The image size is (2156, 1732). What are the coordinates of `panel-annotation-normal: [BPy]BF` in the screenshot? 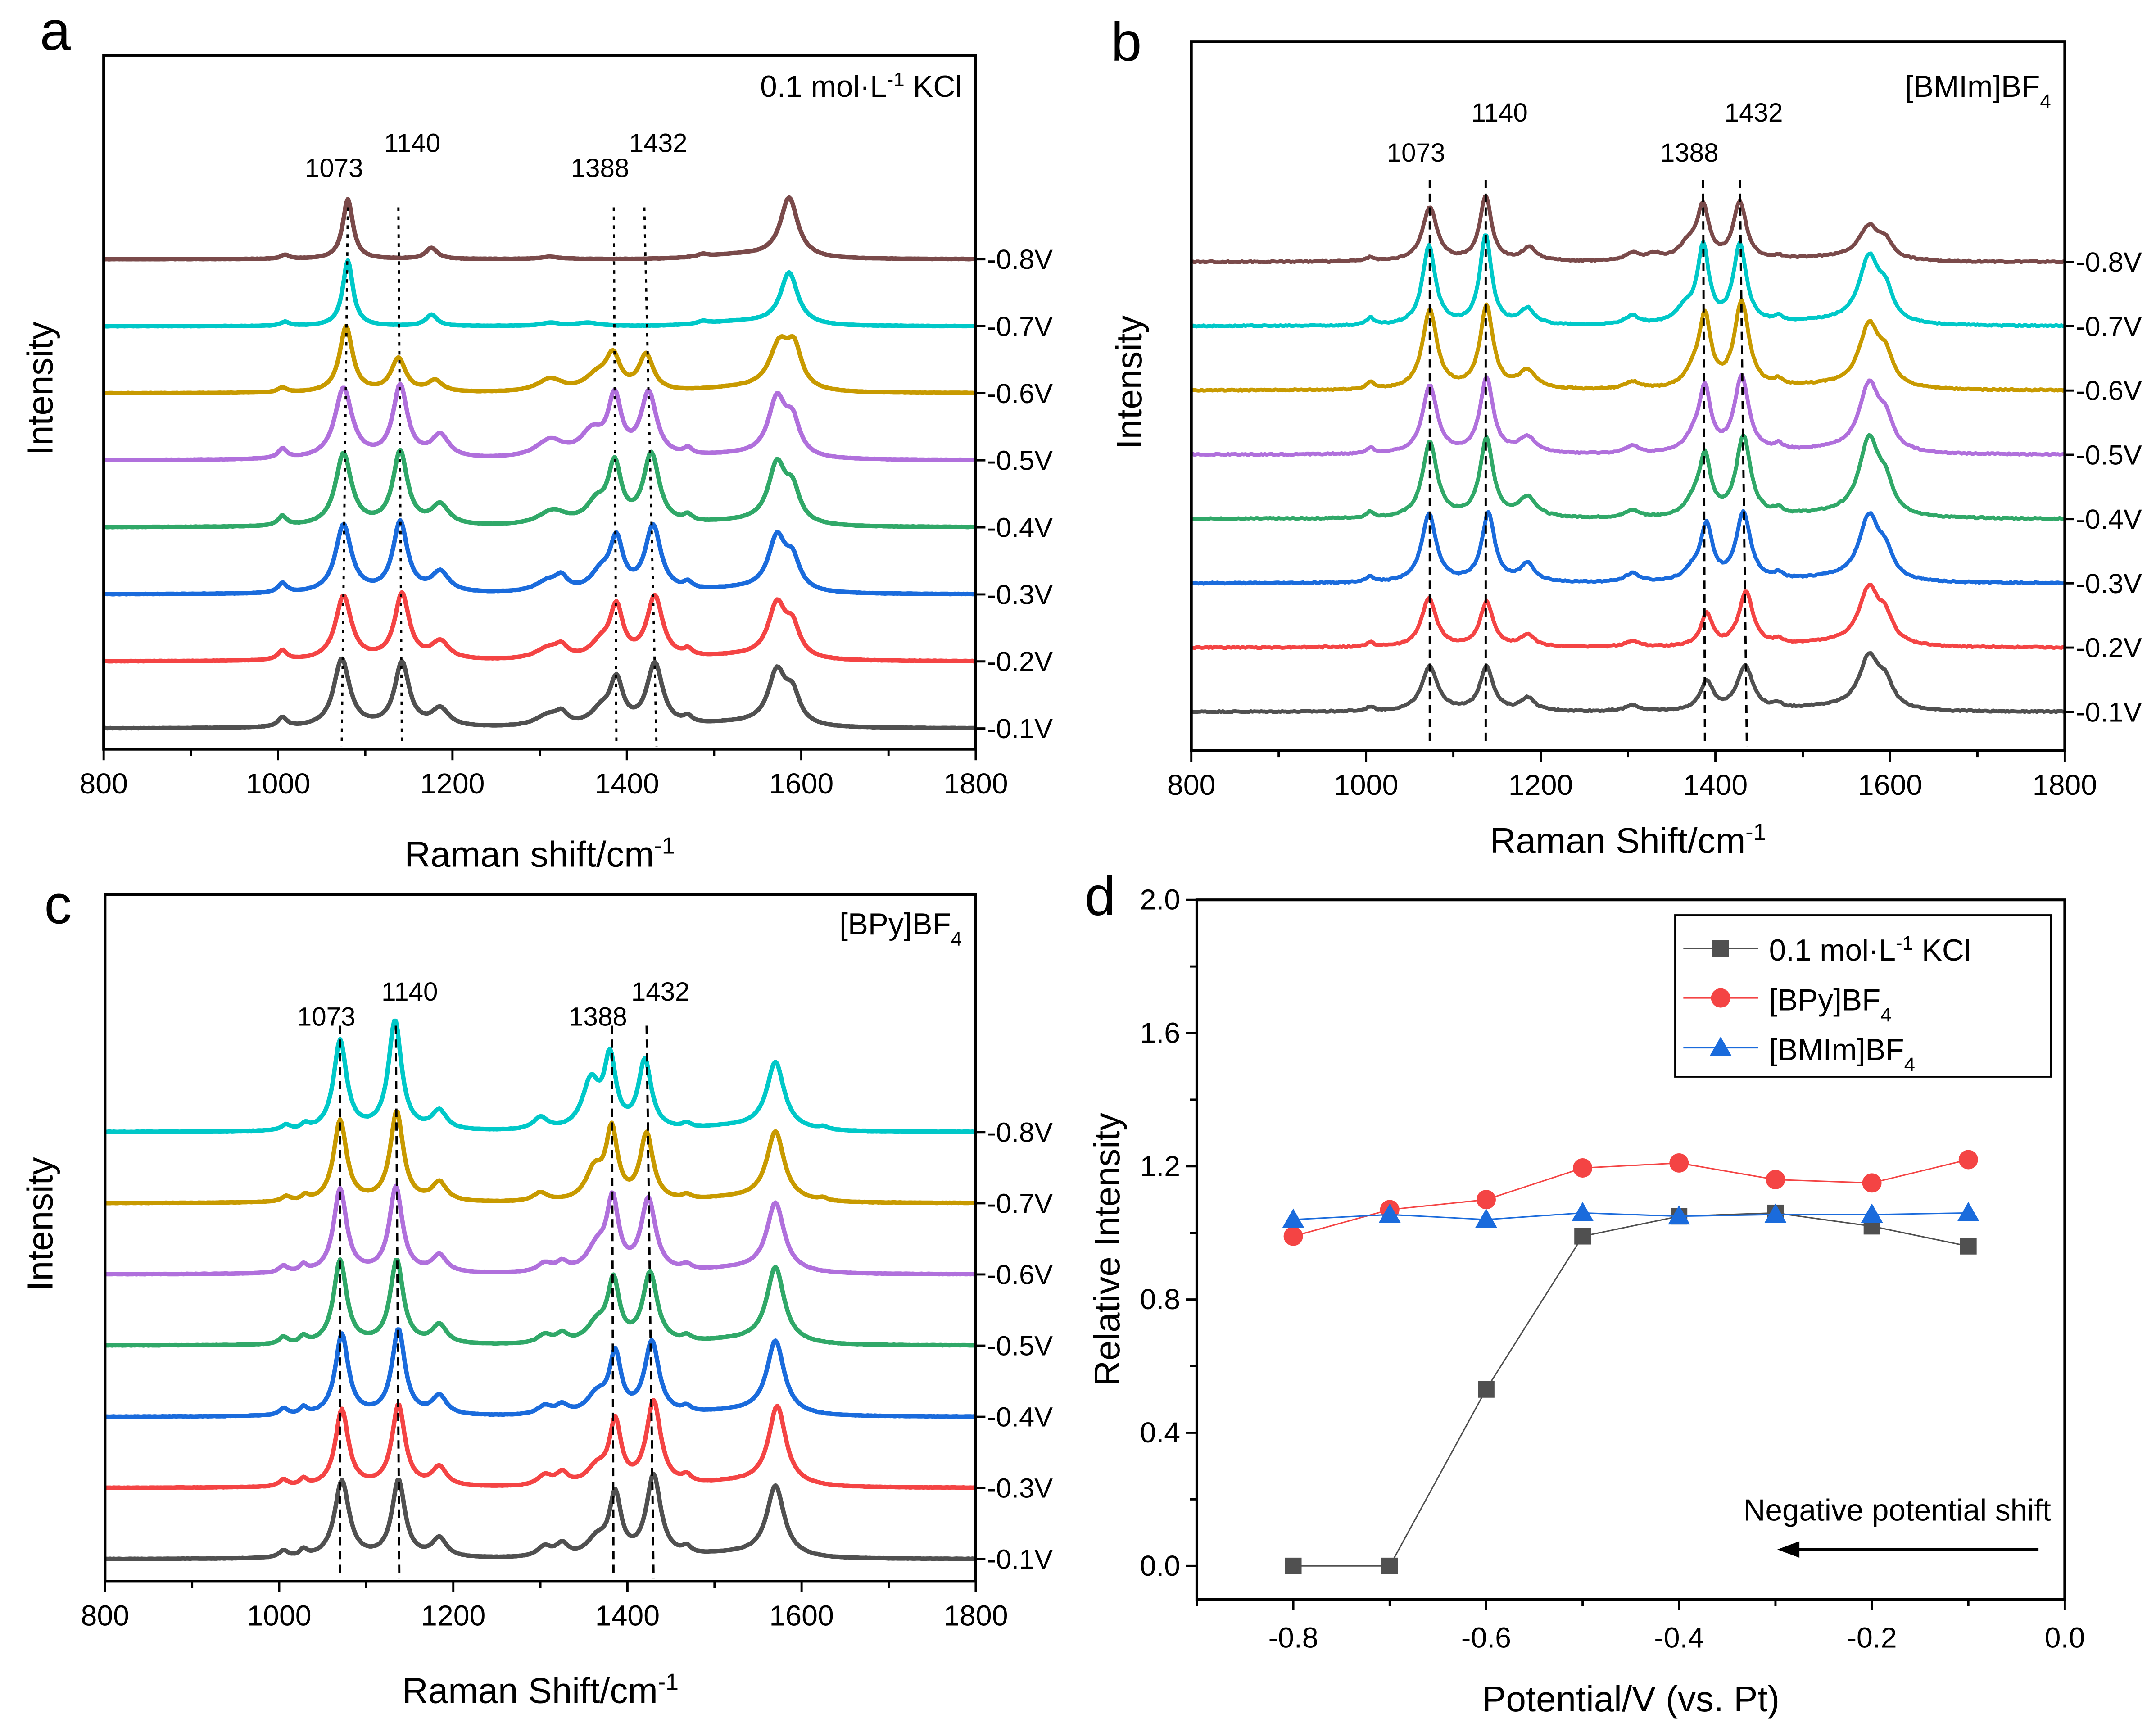 It's located at (895, 924).